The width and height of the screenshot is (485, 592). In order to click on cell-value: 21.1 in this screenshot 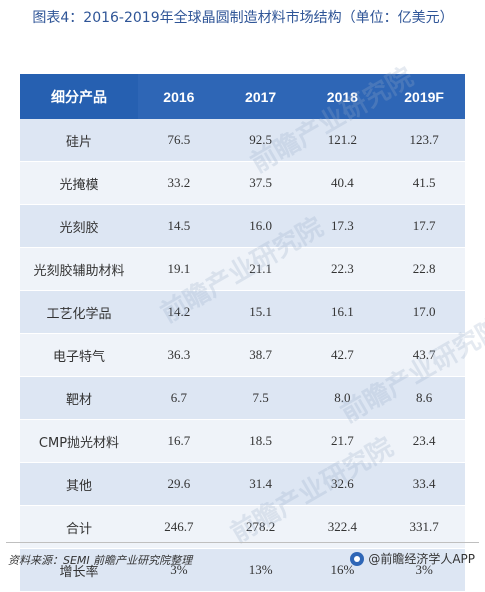, I will do `click(260, 269)`.